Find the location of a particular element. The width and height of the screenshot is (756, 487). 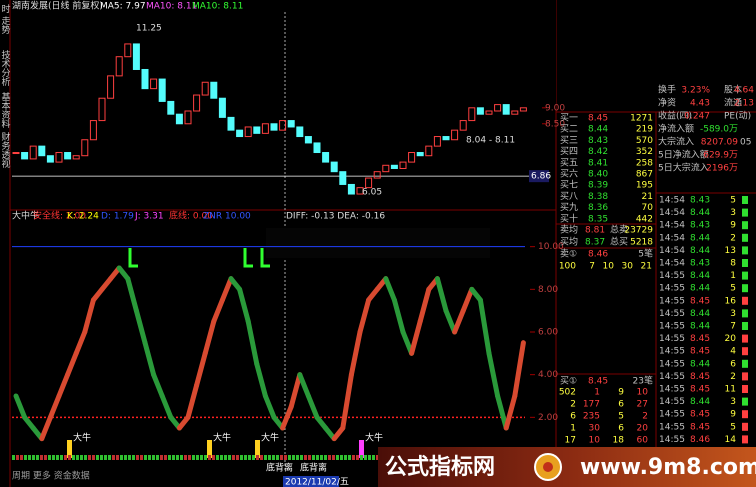

total-value: 23729 is located at coordinates (638, 231).